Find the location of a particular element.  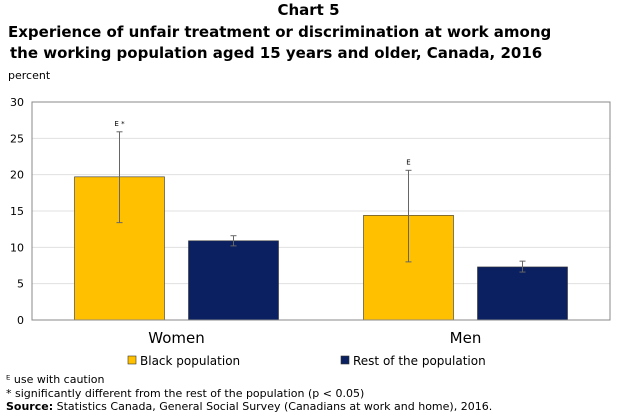

x-axis-categories: Women Men is located at coordinates (314, 338).